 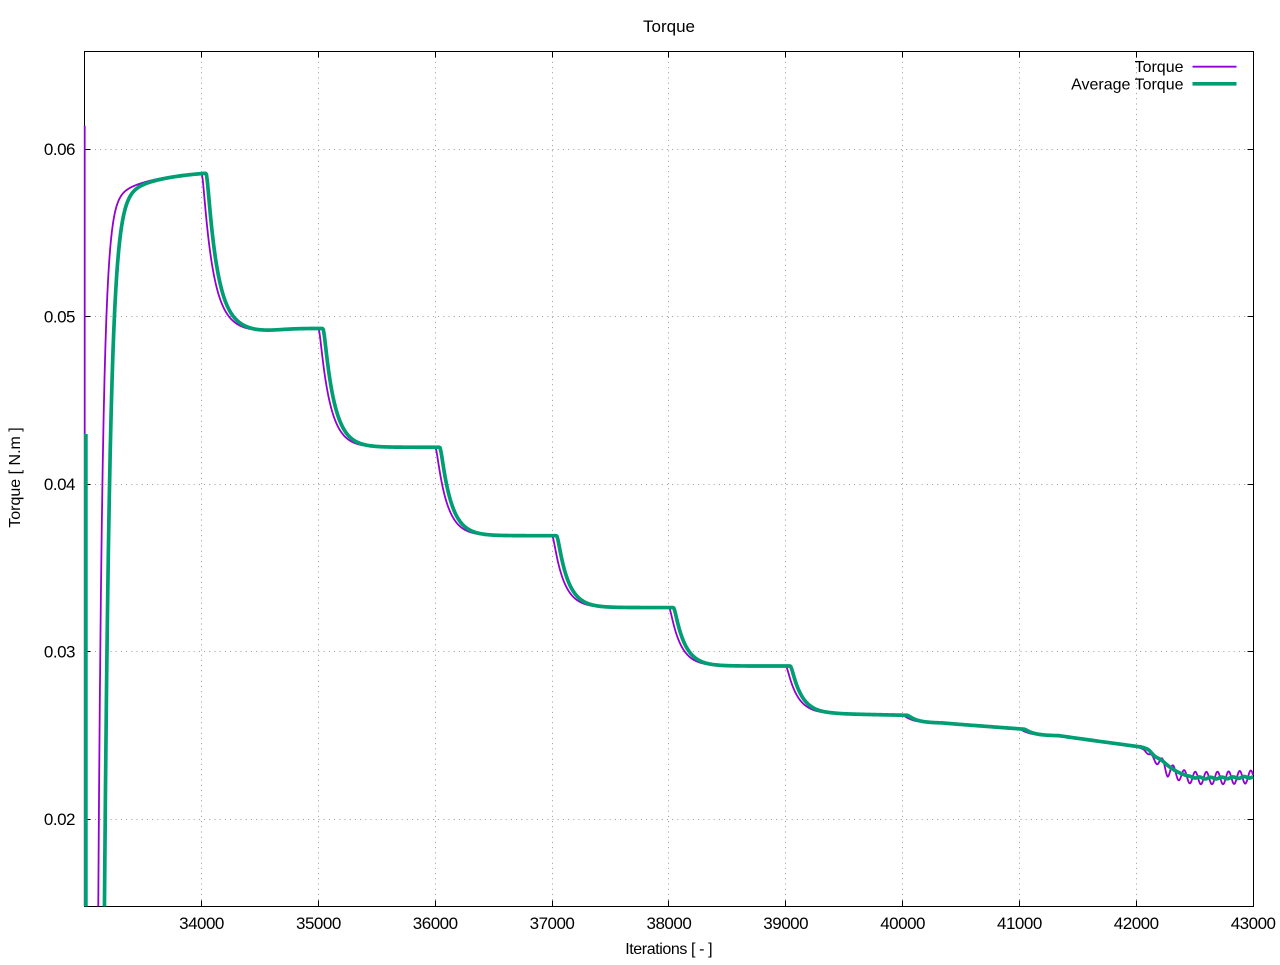 What do you see at coordinates (552, 923) in the screenshot?
I see `svg-text: 37000` at bounding box center [552, 923].